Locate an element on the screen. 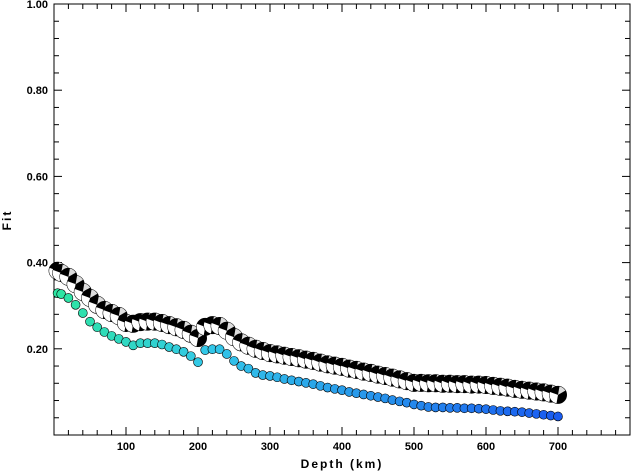 This screenshot has height=471, width=631. x-tick-label: 700 is located at coordinates (558, 447).